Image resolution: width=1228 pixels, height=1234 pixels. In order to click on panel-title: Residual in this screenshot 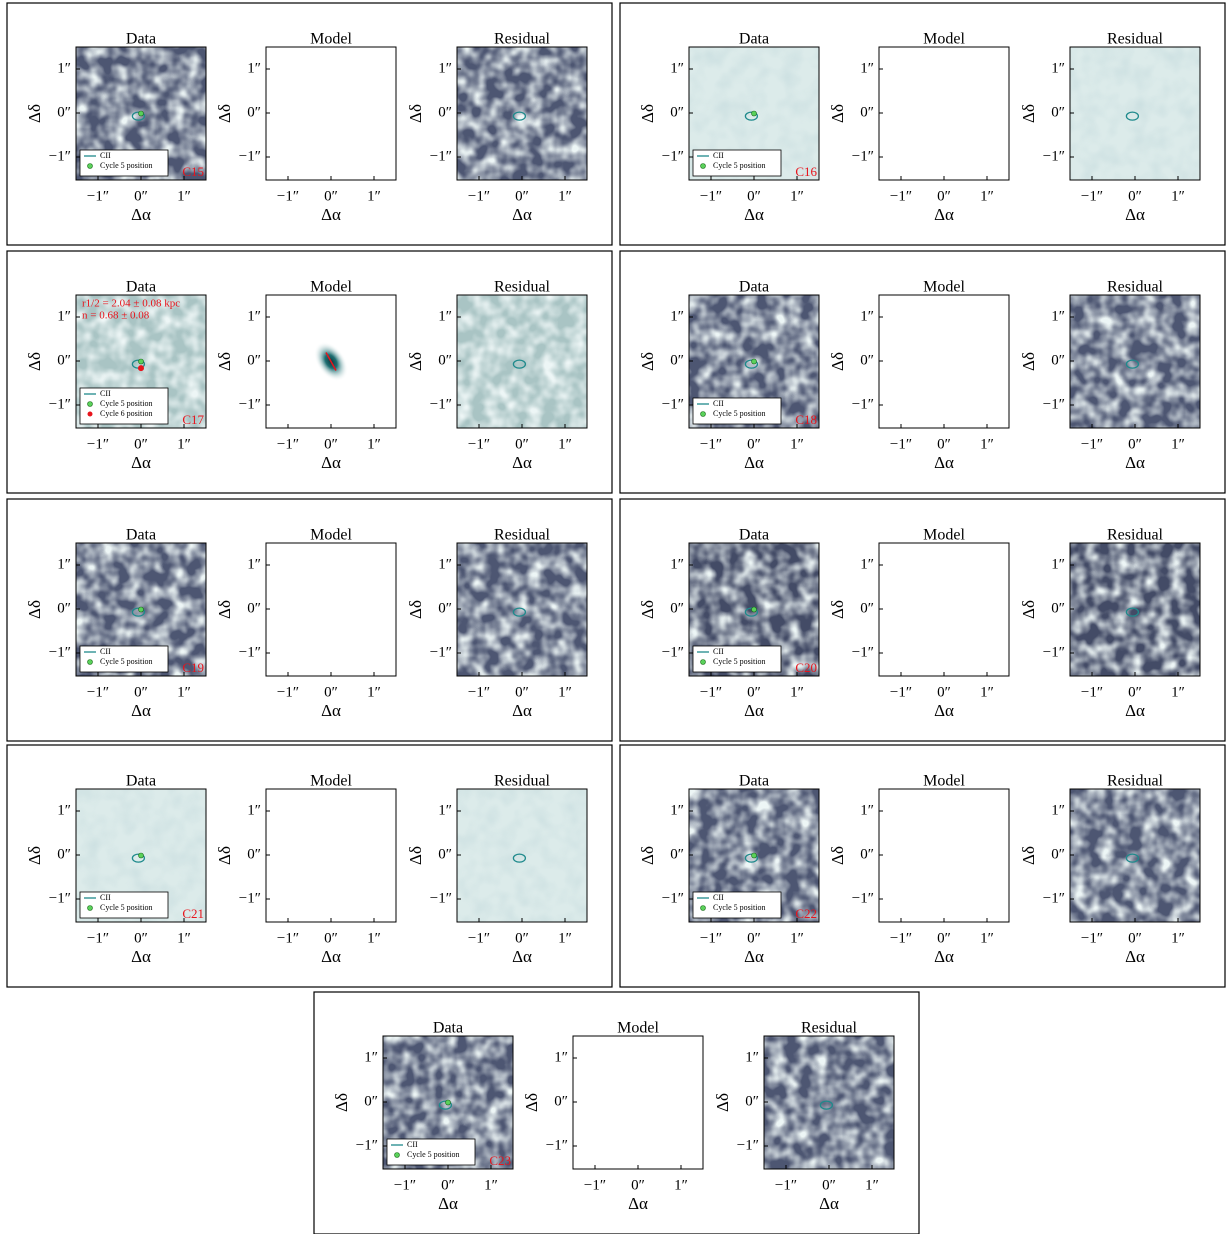, I will do `click(1135, 39)`.